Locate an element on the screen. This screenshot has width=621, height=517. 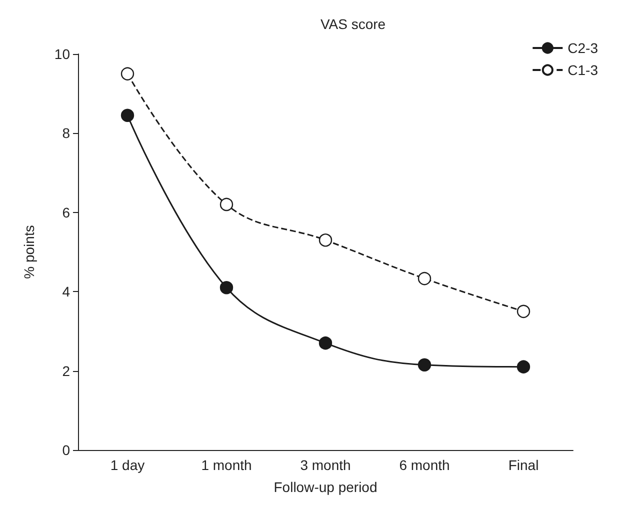
x-axis-title: Follow-up period is located at coordinates (326, 487).